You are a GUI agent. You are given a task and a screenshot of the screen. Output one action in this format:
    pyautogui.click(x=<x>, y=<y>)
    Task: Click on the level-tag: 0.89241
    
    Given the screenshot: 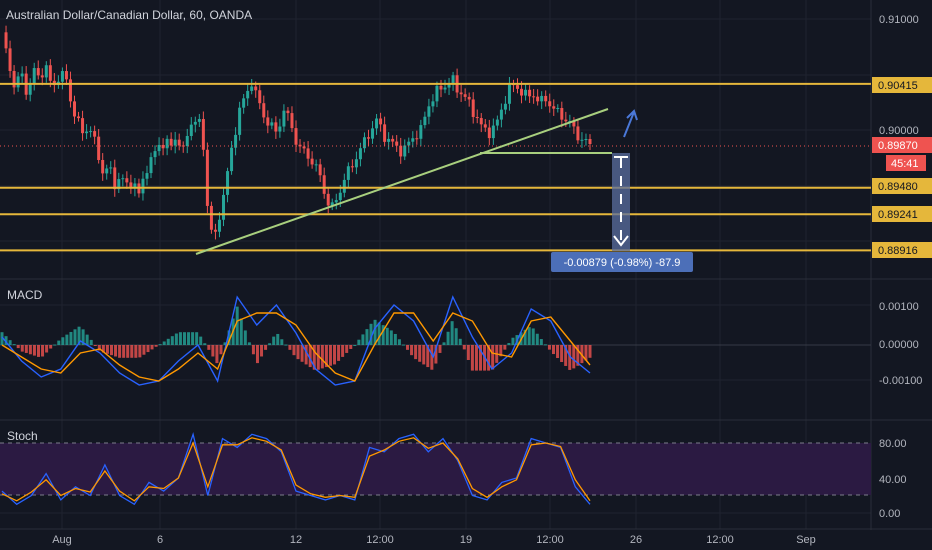 What is the action you would take?
    pyautogui.click(x=902, y=214)
    